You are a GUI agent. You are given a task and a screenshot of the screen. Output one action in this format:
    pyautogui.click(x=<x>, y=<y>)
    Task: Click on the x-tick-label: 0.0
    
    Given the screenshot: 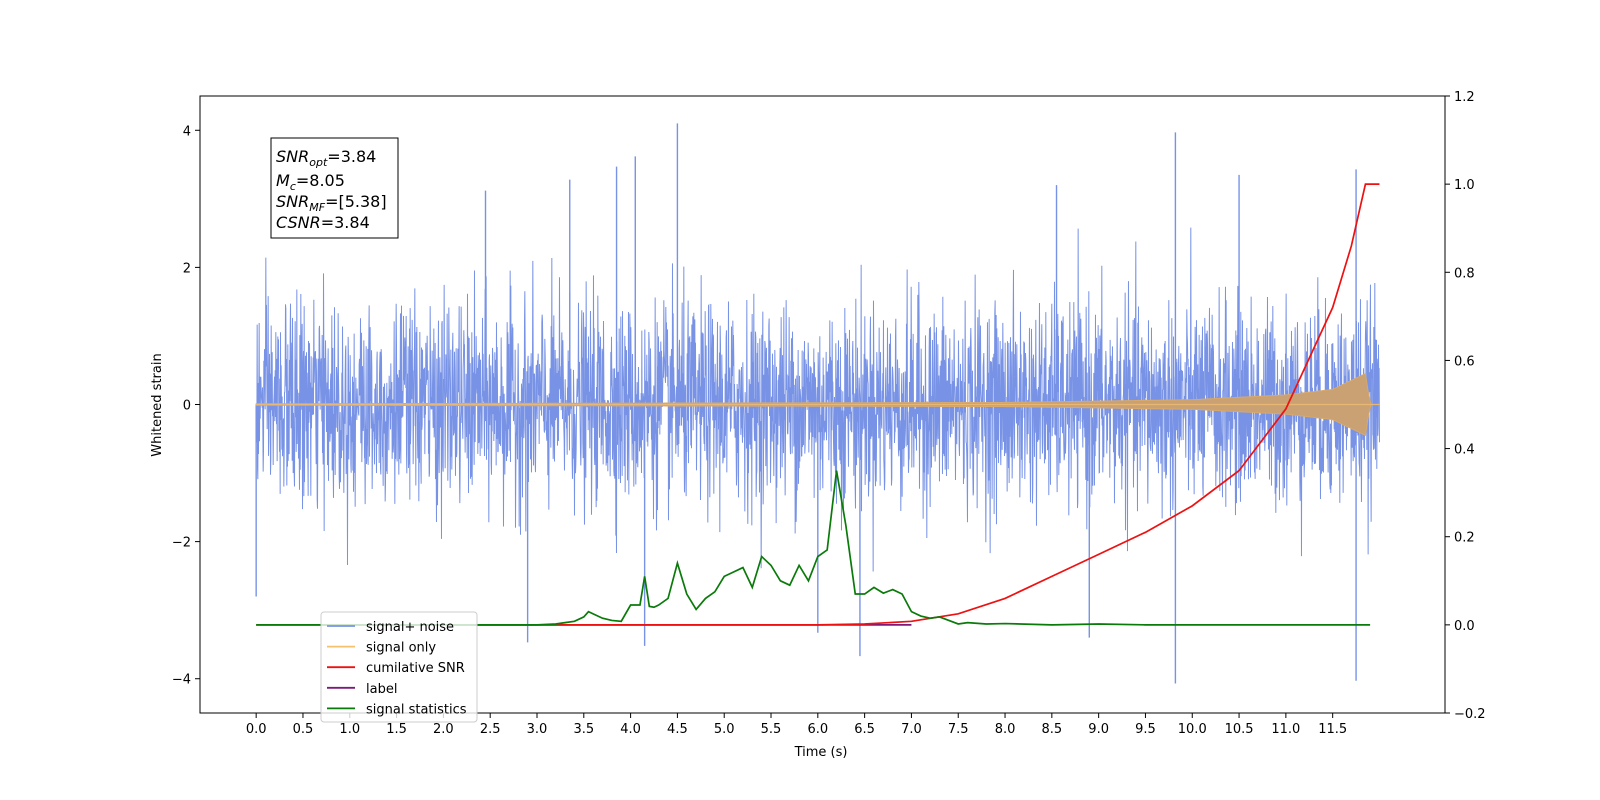 What is the action you would take?
    pyautogui.click(x=256, y=729)
    